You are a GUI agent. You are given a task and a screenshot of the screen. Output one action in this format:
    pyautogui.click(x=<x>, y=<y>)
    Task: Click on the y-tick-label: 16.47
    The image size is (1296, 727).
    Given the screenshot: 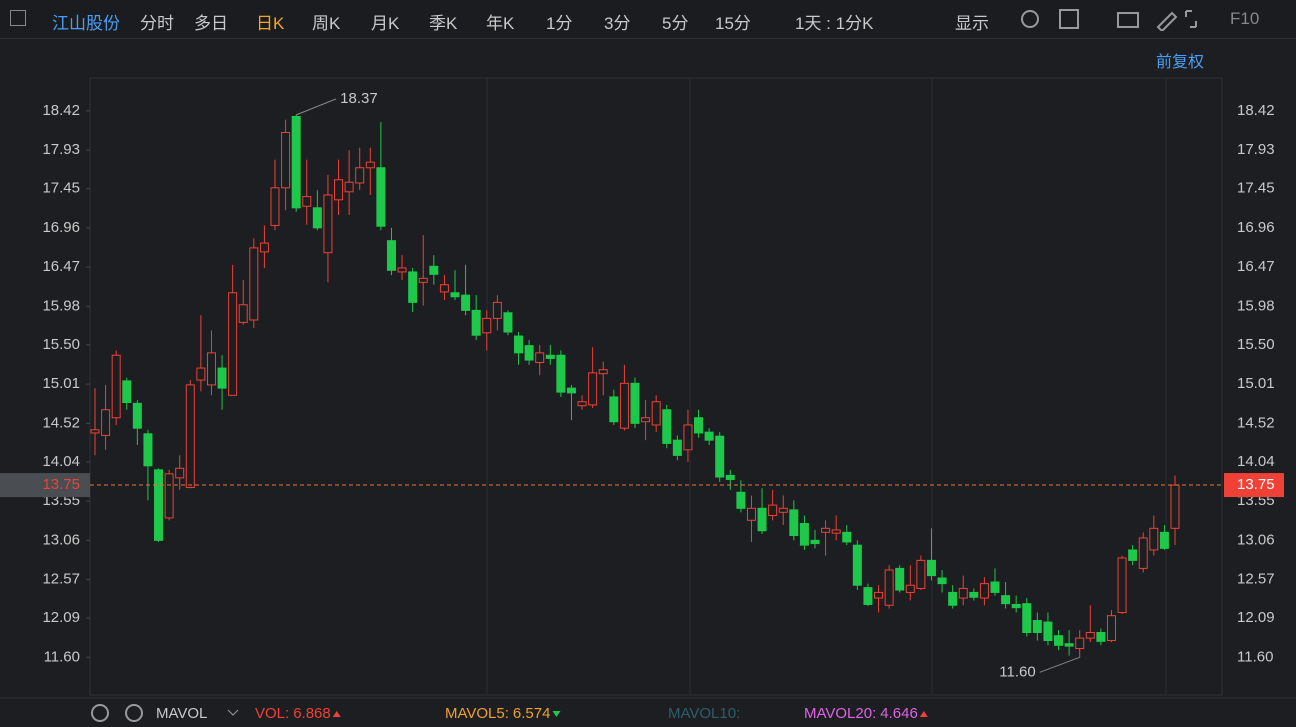 What is the action you would take?
    pyautogui.click(x=1256, y=266)
    